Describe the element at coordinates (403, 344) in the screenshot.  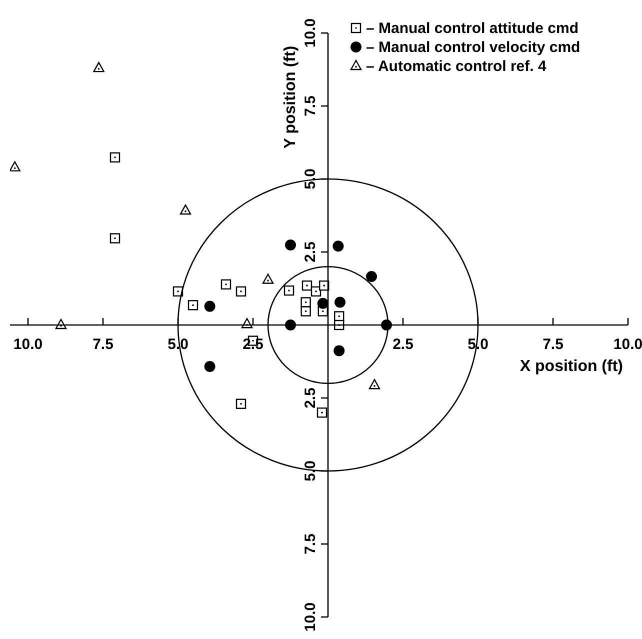
I see `x-tick-label: 2.5` at that location.